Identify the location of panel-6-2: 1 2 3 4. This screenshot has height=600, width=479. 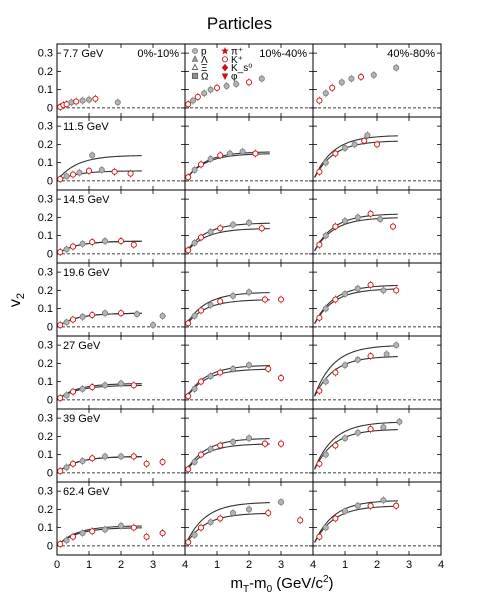
(378, 526).